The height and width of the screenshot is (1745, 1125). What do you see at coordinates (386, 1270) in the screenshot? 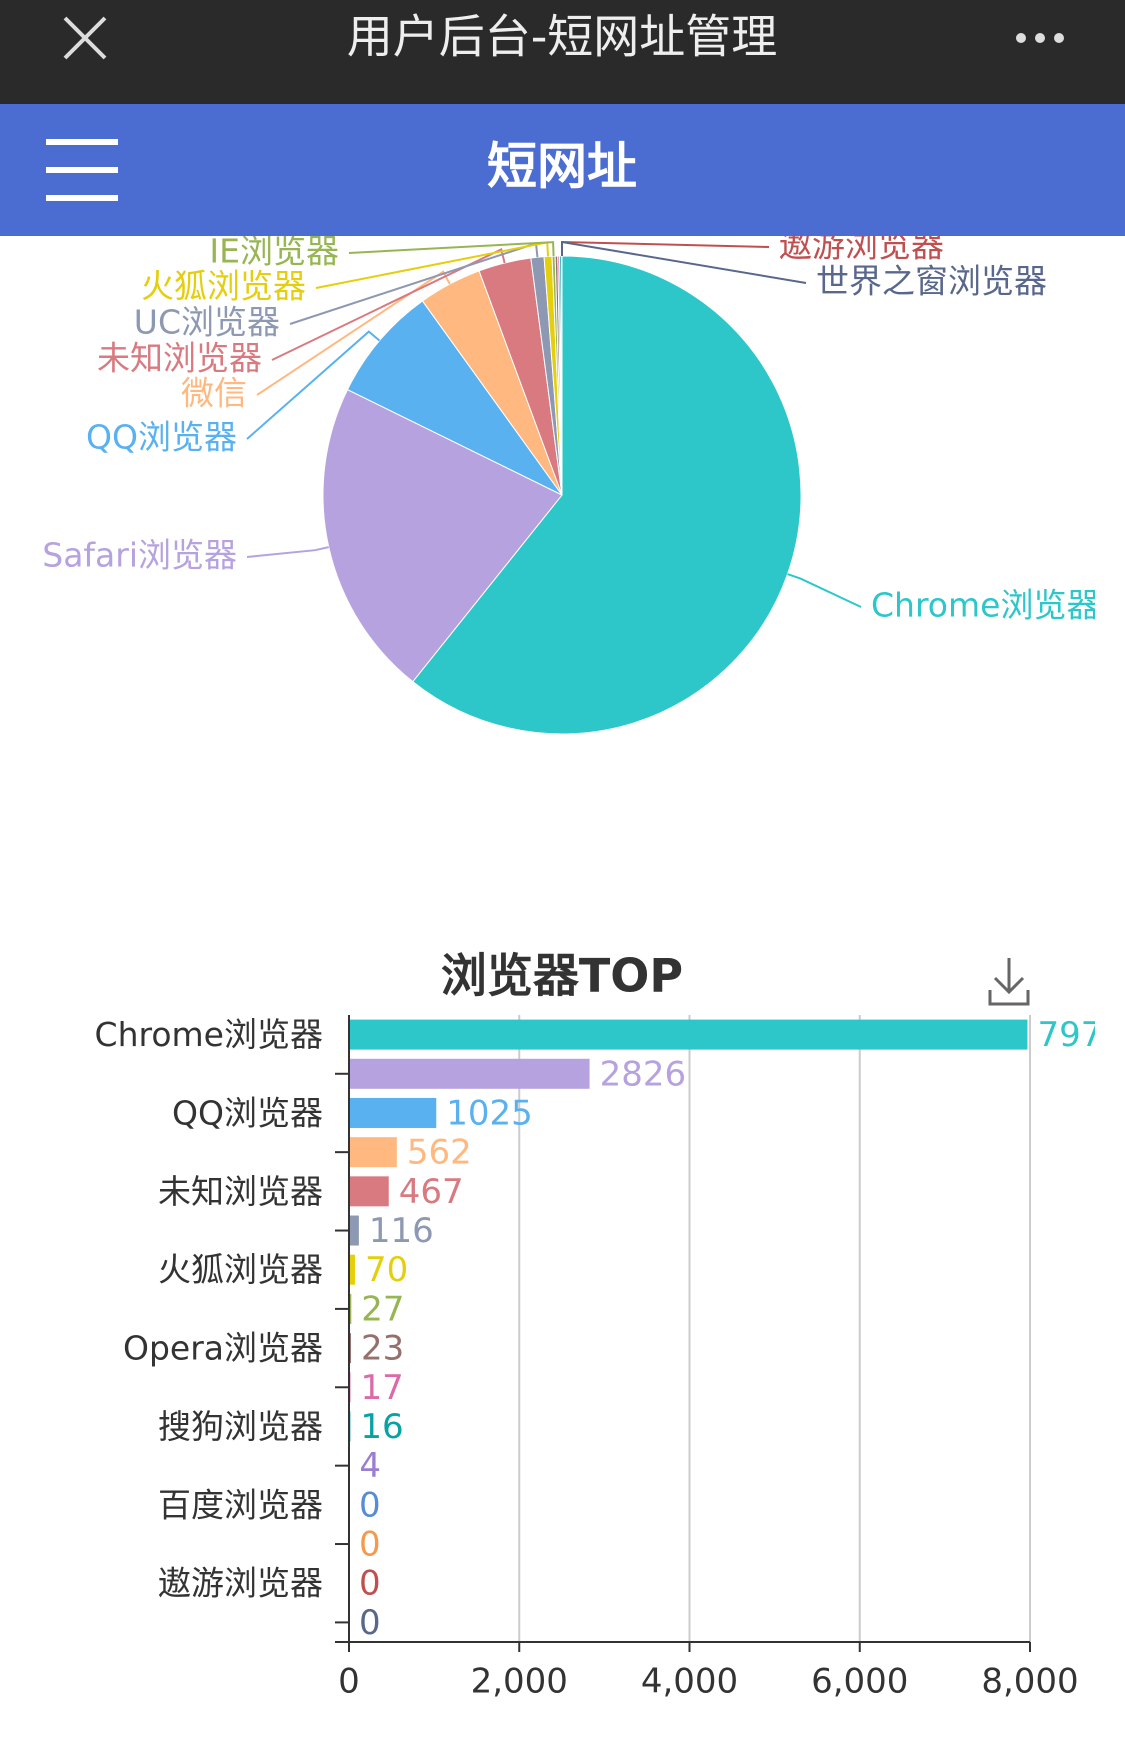
I see `value-label: 70` at bounding box center [386, 1270].